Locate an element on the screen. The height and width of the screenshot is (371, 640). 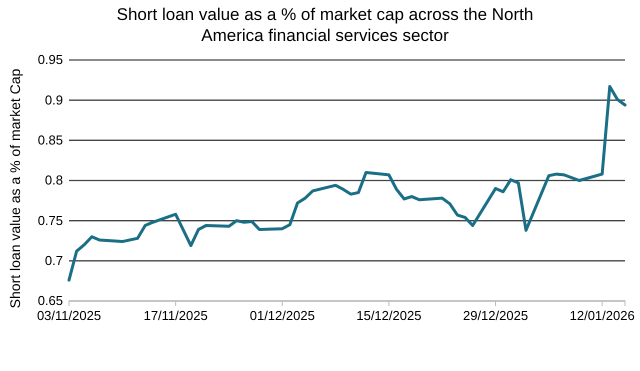
x-tick-label: 03/11/2025 is located at coordinates (69, 316).